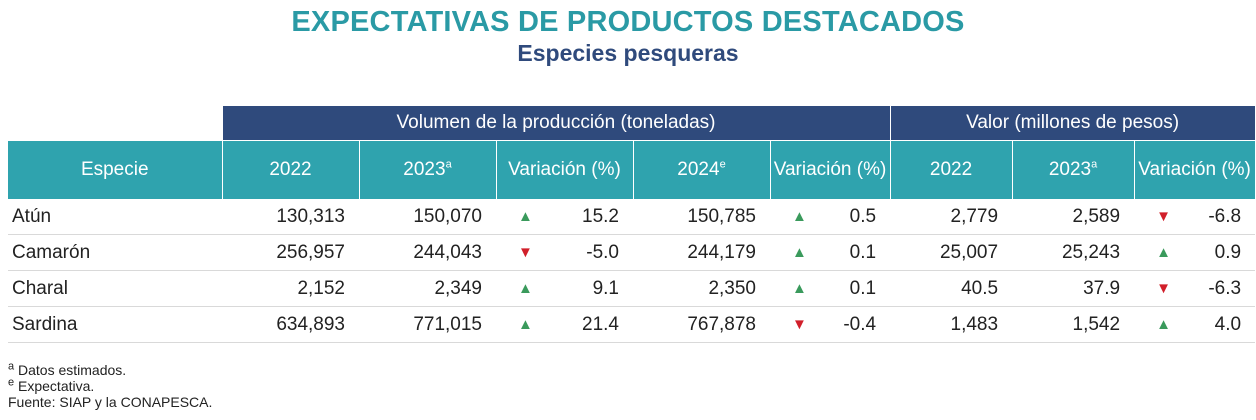 The image size is (1256, 420). I want to click on footnote-marker: e, so click(722, 164).